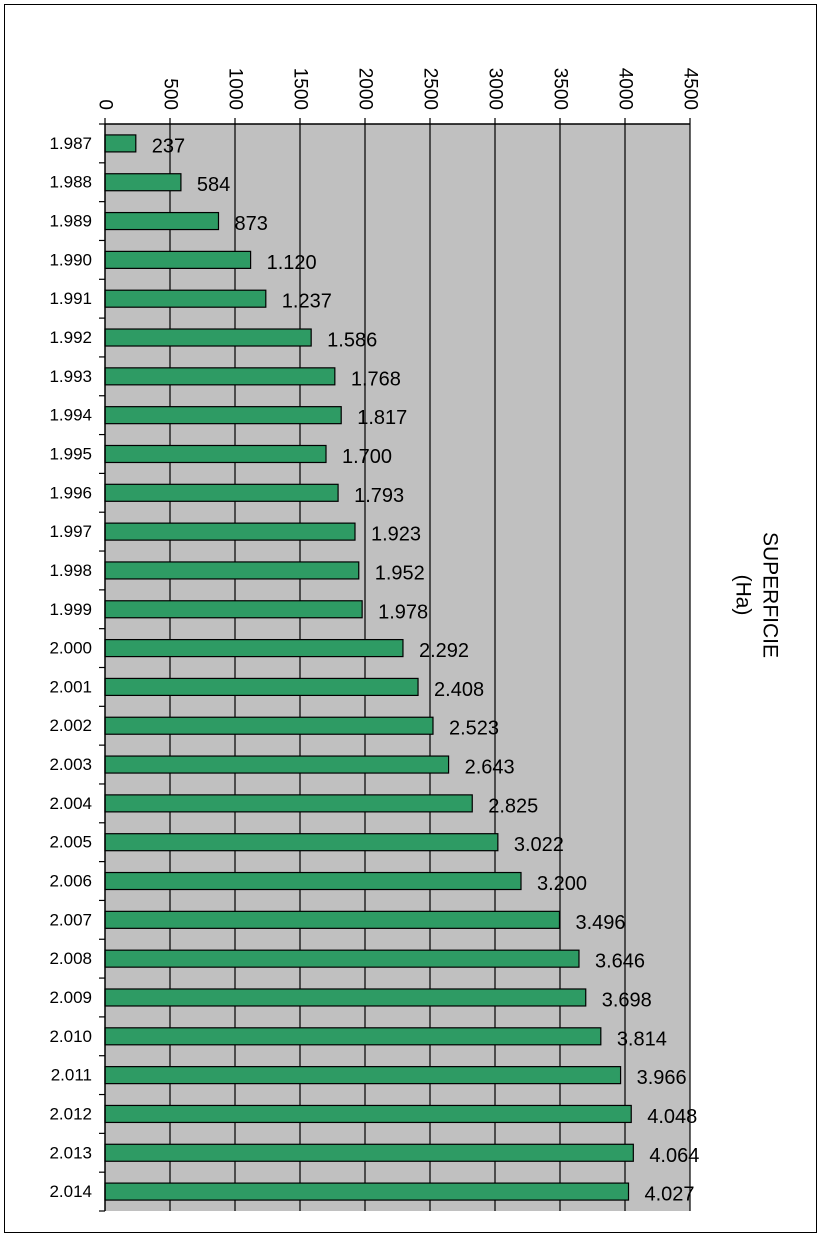 The image size is (823, 1239). I want to click on data-label: 4.064, so click(674, 1156).